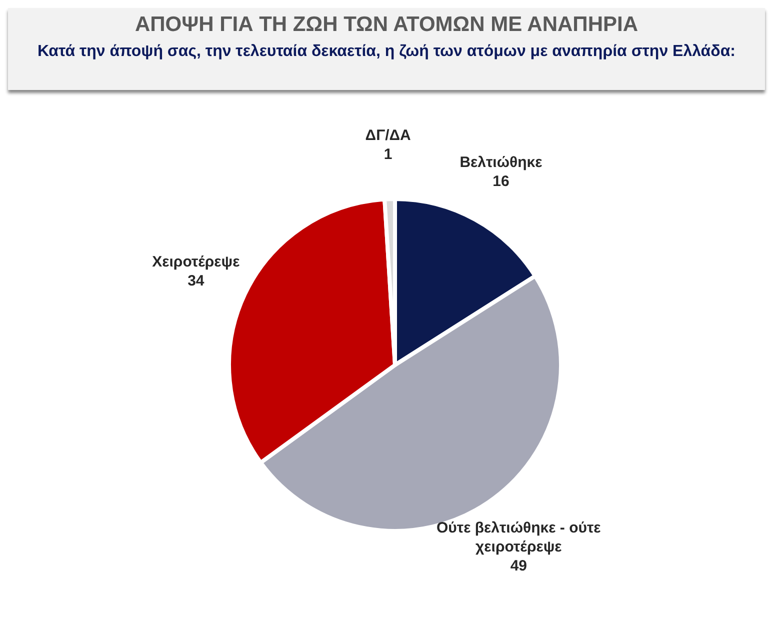 The height and width of the screenshot is (622, 773). I want to click on slice-label: Χειροτέρεψε, so click(196, 261).